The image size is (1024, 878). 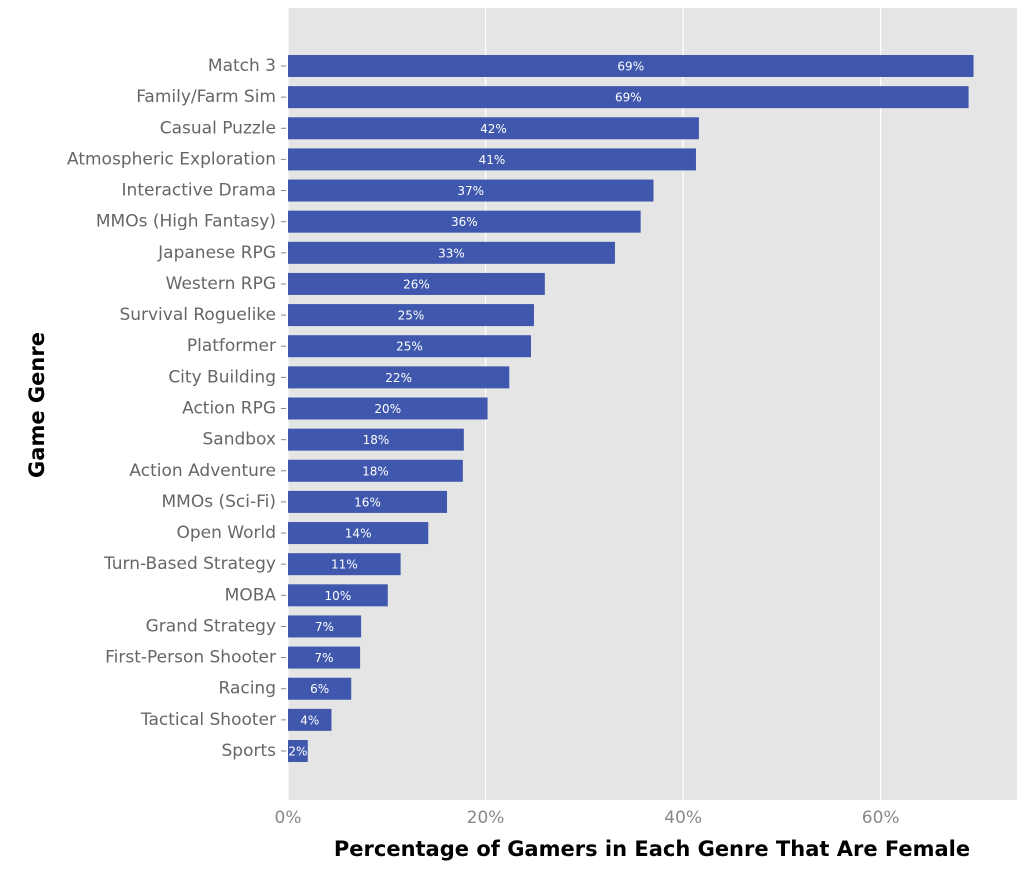 I want to click on y-tick-label: Racing, so click(x=248, y=689).